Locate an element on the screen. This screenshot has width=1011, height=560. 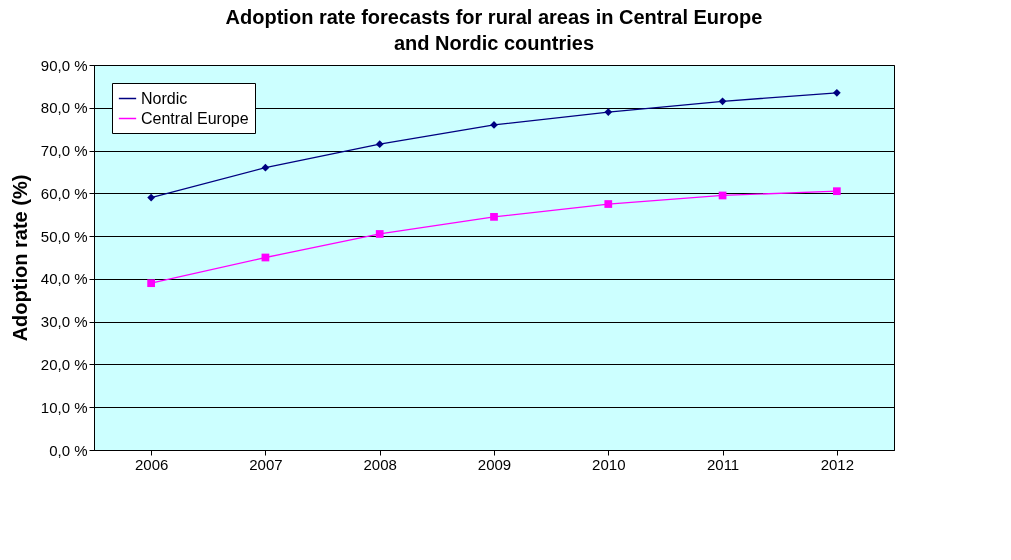
y-tick-label: 40,0 % is located at coordinates (64, 279).